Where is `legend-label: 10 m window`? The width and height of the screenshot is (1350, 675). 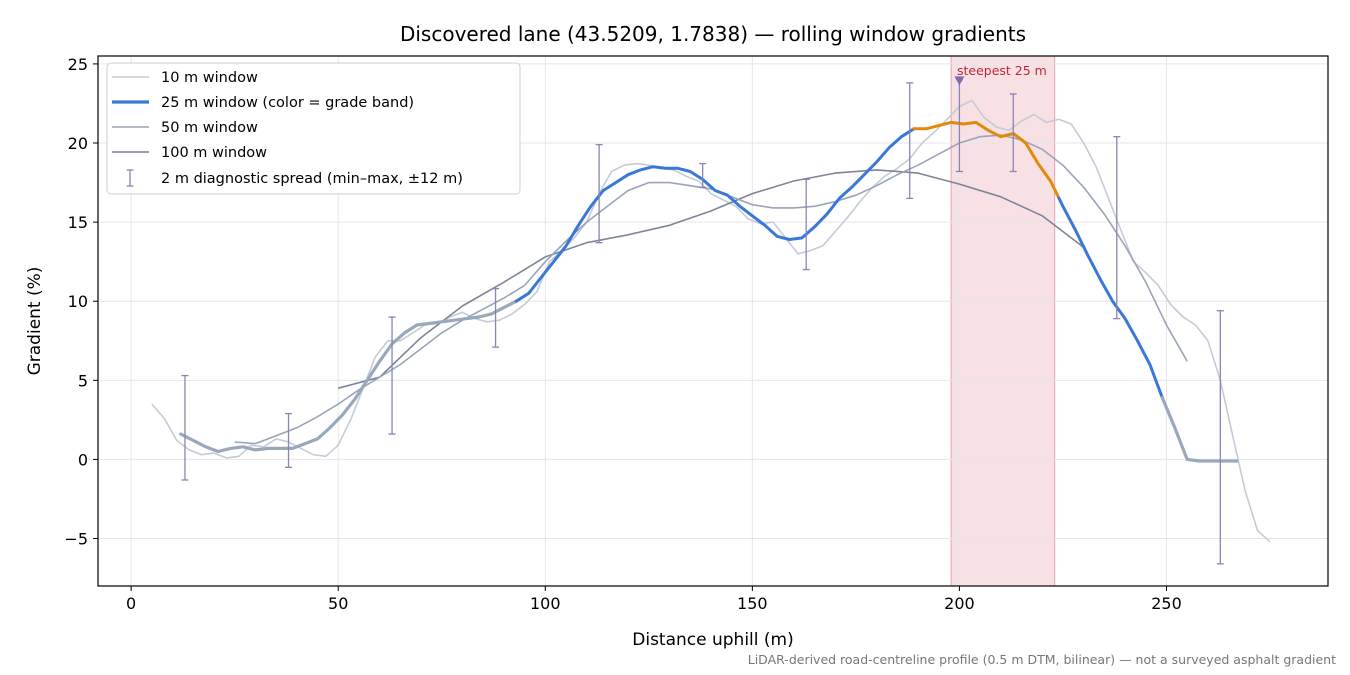 legend-label: 10 m window is located at coordinates (209, 78).